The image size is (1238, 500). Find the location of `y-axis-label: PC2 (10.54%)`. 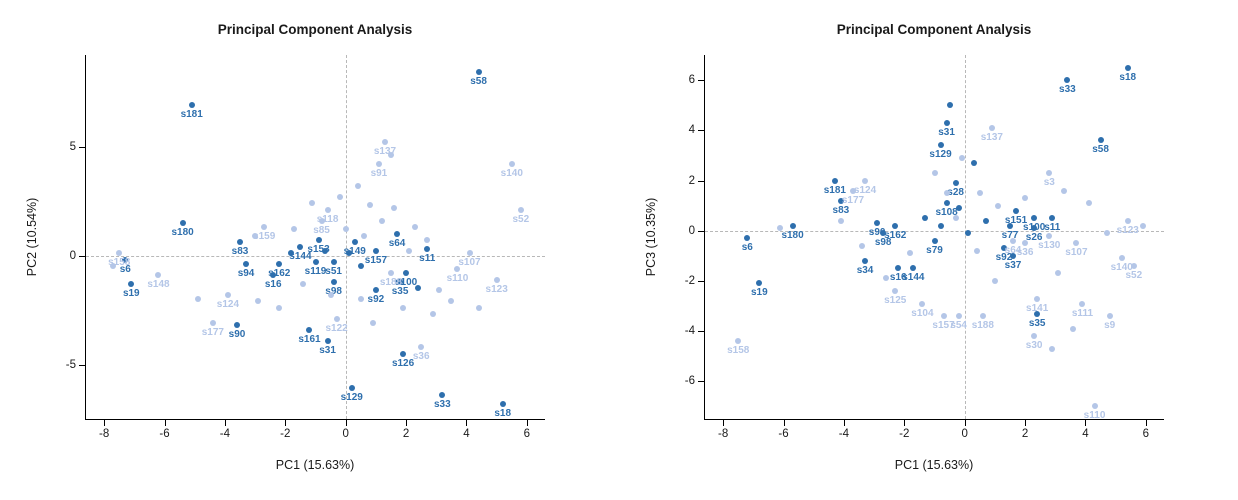

y-axis-label: PC2 (10.54%) is located at coordinates (32, 237).